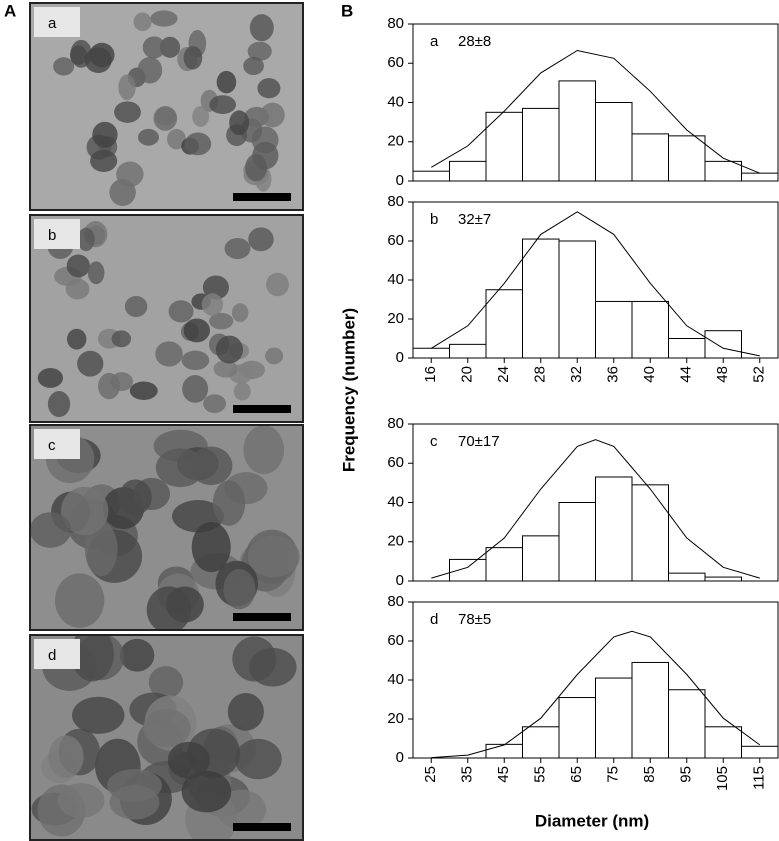 This screenshot has width=779, height=841. Describe the element at coordinates (434, 41) in the screenshot. I see `panel-label: a` at that location.